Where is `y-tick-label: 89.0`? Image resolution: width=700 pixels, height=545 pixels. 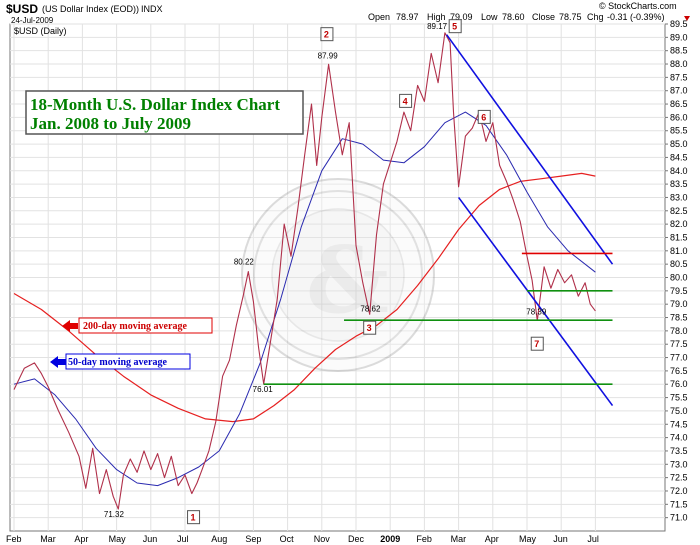 y-tick-label: 89.0 is located at coordinates (679, 37).